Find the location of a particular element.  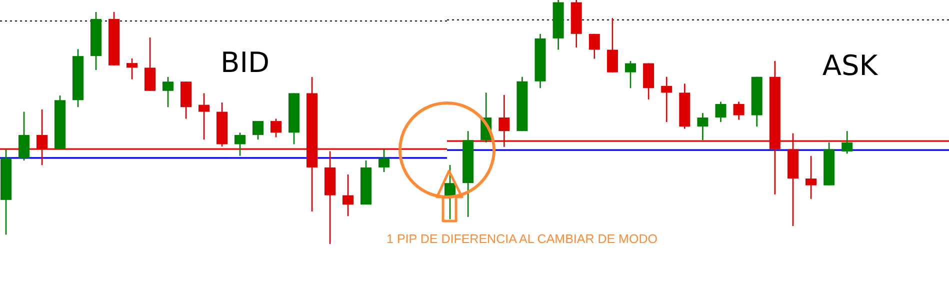

text: ASK is located at coordinates (850, 65).